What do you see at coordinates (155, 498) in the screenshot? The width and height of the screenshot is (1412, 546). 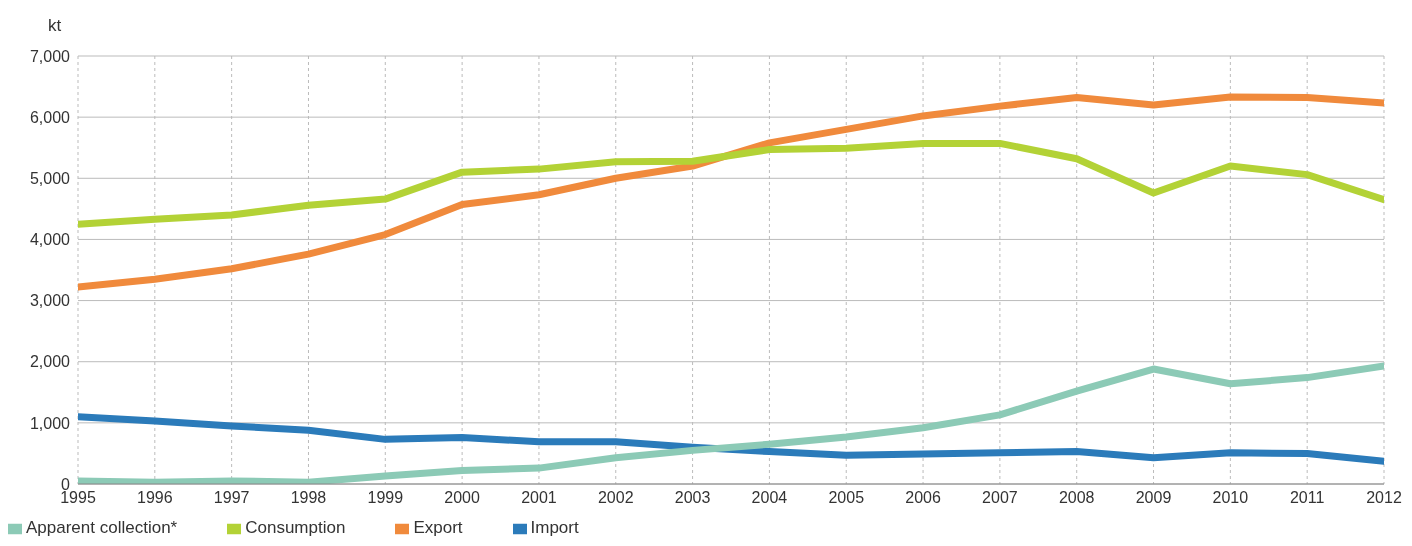 I see `x-tick-label: 1996` at bounding box center [155, 498].